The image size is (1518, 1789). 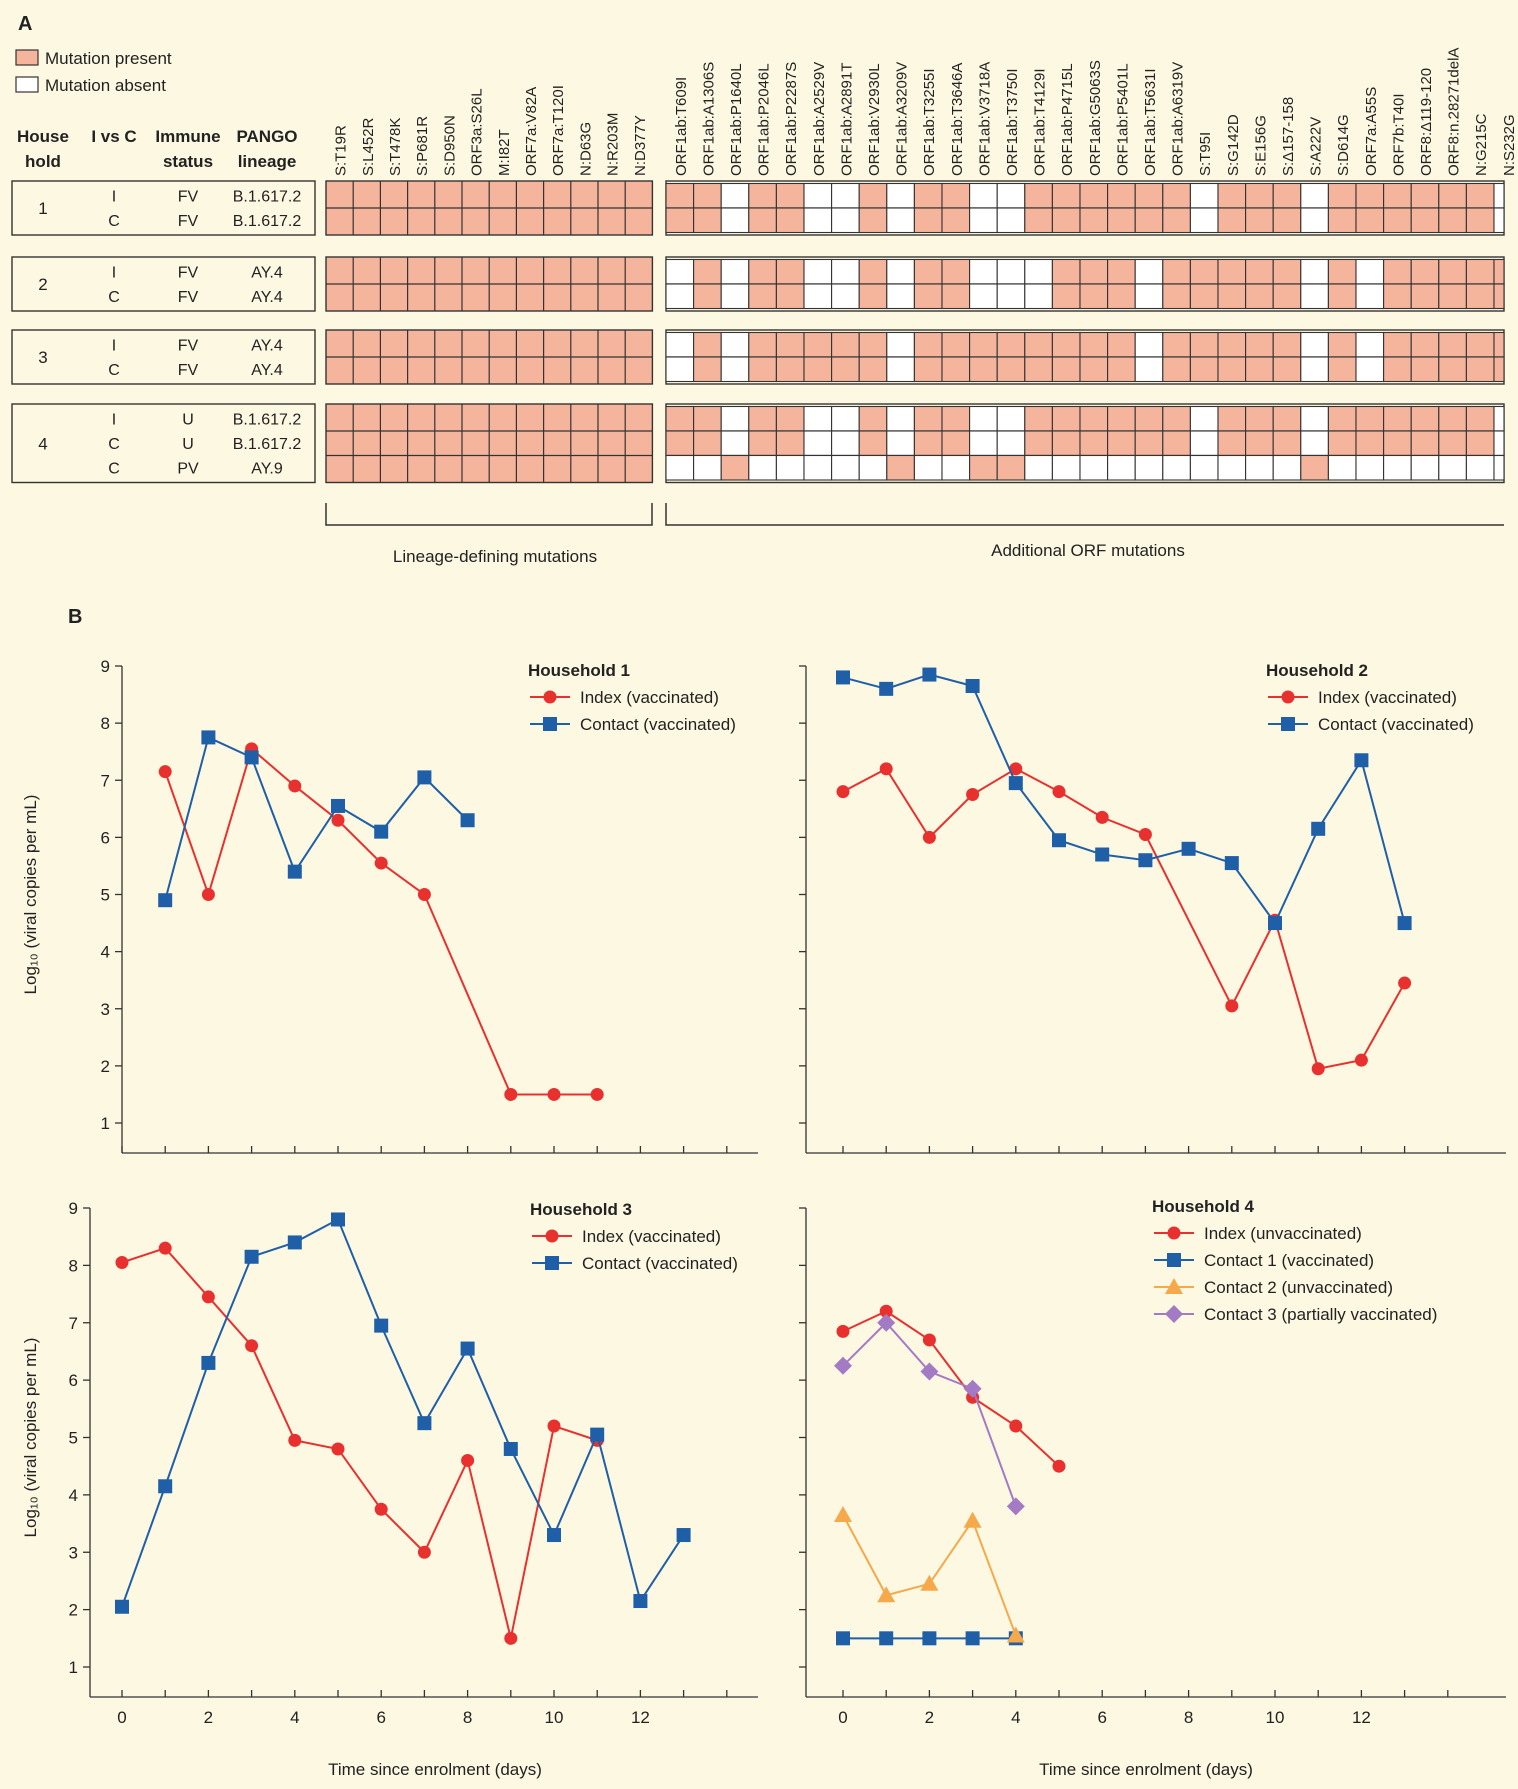 What do you see at coordinates (435, 1769) in the screenshot?
I see `x-axis-title: Time since enrolment (days)` at bounding box center [435, 1769].